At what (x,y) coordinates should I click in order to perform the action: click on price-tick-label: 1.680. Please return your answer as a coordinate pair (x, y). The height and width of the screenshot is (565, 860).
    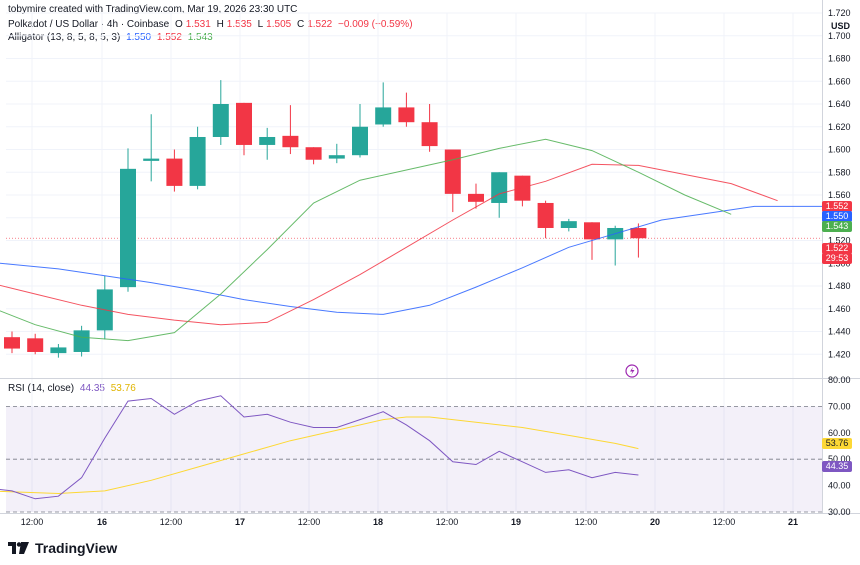
    Looking at the image, I should click on (839, 59).